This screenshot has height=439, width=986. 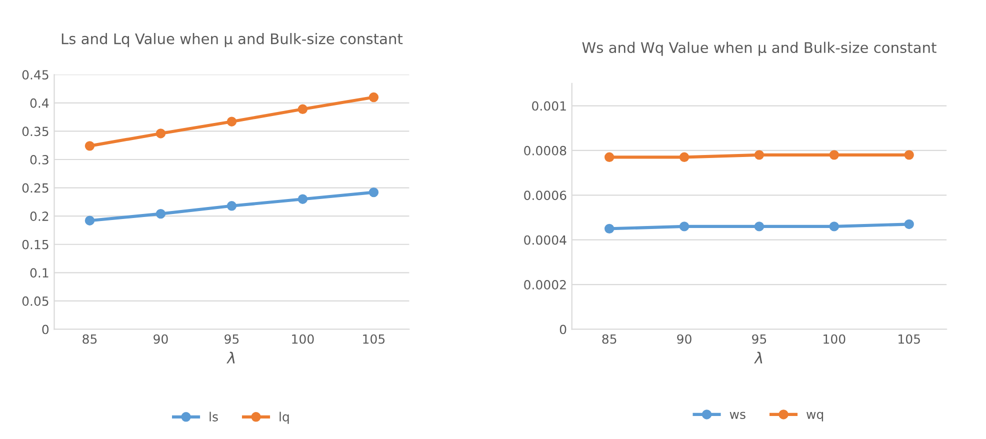 What do you see at coordinates (39, 217) in the screenshot?
I see `y-tick-label: 0.2` at bounding box center [39, 217].